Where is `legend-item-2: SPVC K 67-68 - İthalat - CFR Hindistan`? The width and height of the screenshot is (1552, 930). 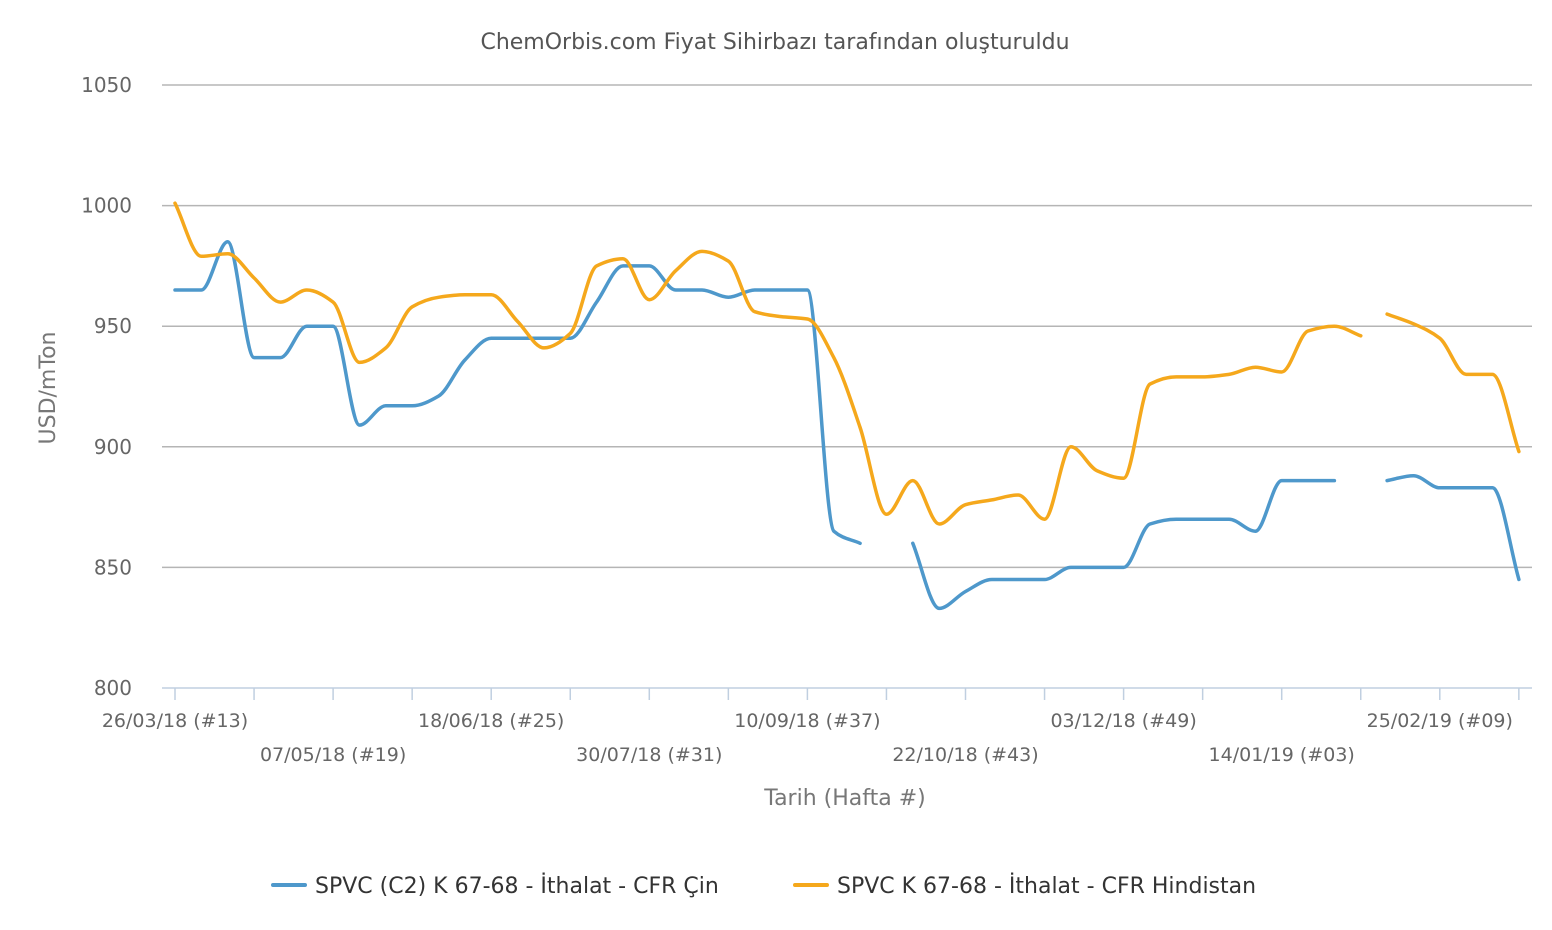 legend-item-2: SPVC K 67-68 - İthalat - CFR Hindistan is located at coordinates (1024, 886).